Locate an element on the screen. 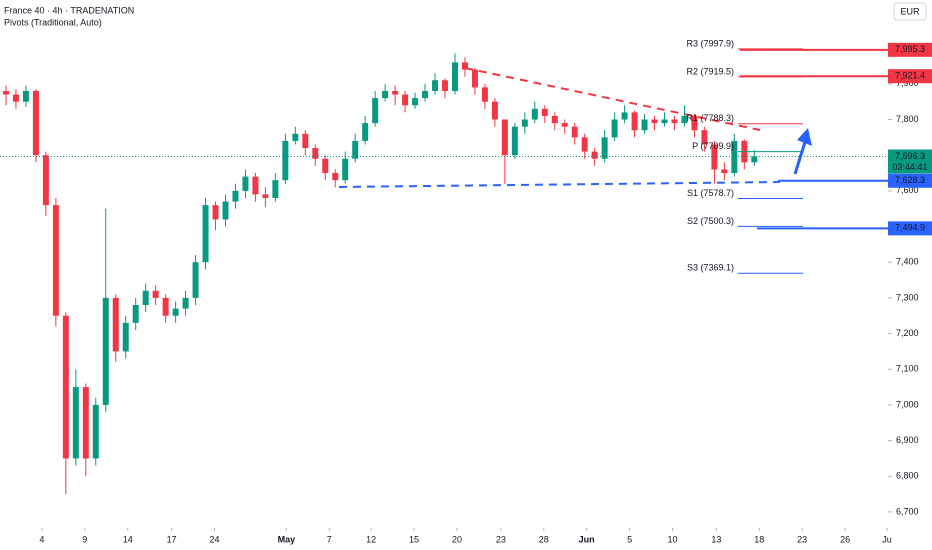 Image resolution: width=932 pixels, height=550 pixels. x-tick-label: 24 is located at coordinates (215, 539).